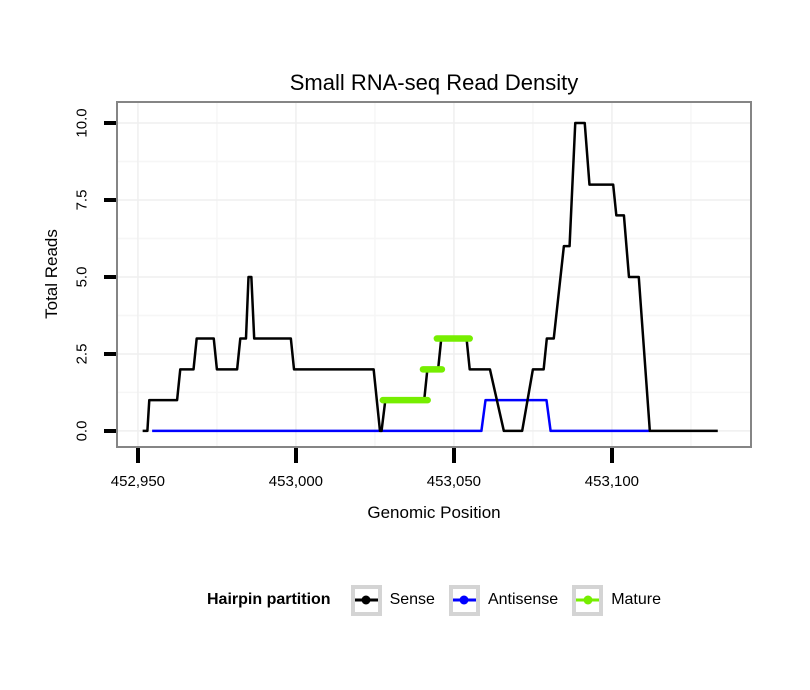 The image size is (810, 690). What do you see at coordinates (434, 82) in the screenshot?
I see `chart-title: Small RNA-seq Read Density` at bounding box center [434, 82].